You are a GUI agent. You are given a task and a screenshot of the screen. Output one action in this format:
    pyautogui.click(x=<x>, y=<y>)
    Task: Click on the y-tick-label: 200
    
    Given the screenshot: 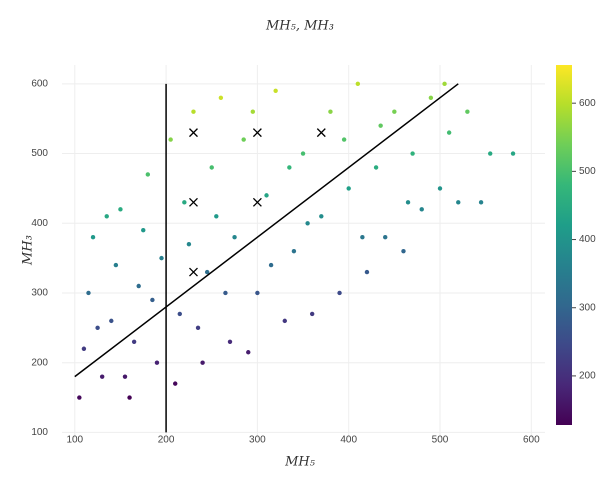 What is the action you would take?
    pyautogui.click(x=39, y=362)
    